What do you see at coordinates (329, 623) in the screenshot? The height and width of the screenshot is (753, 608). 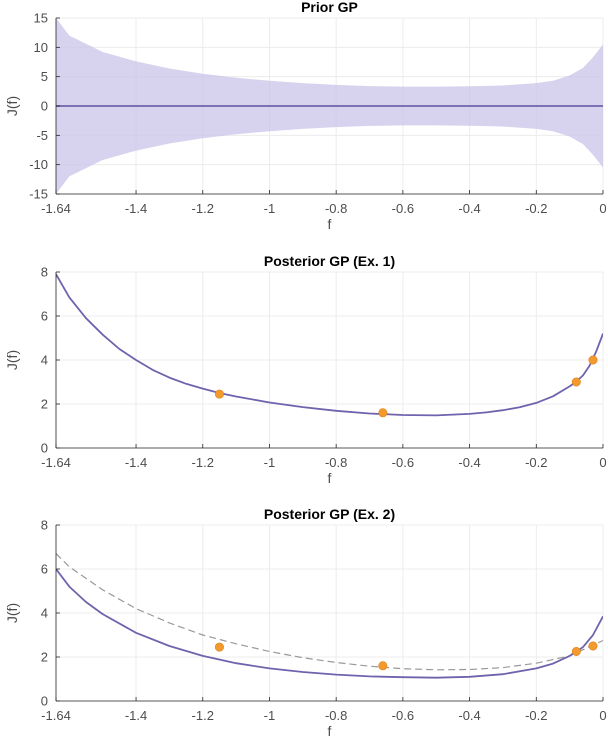 I see `mean-line` at bounding box center [329, 623].